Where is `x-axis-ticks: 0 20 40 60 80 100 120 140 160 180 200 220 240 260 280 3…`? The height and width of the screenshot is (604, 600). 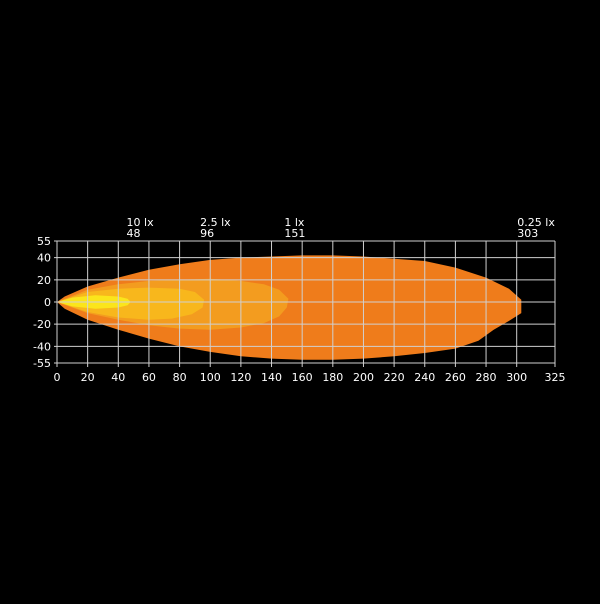 x-axis-ticks: 0 20 40 60 80 100 120 140 160 180 200 220 240 260 280 3… is located at coordinates (310, 377).